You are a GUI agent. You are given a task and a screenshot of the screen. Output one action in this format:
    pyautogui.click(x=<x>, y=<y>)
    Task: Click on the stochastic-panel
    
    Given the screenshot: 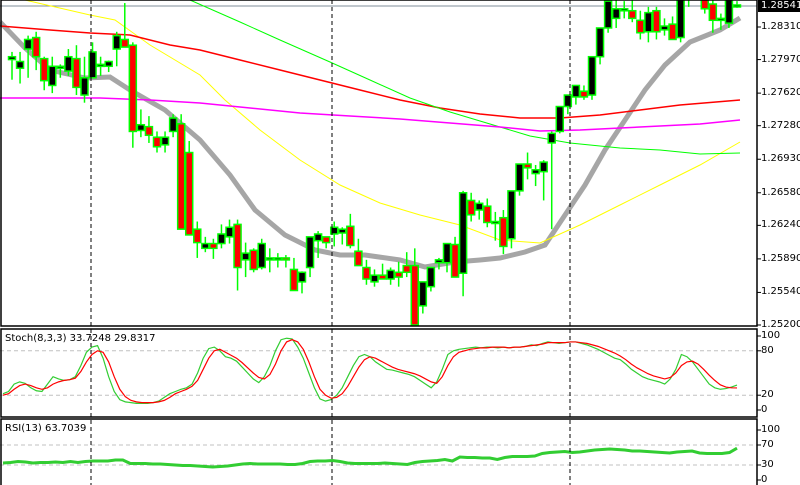 What is the action you would take?
    pyautogui.click(x=378, y=370)
    